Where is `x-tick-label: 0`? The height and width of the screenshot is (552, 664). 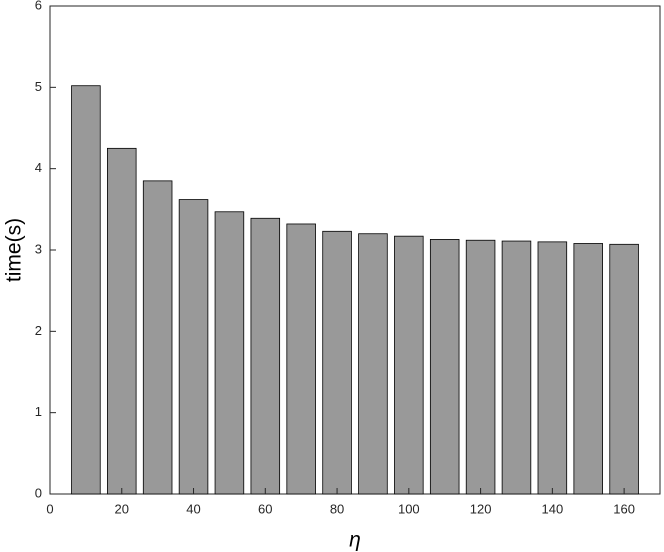 x-tick-label: 0 is located at coordinates (49, 508).